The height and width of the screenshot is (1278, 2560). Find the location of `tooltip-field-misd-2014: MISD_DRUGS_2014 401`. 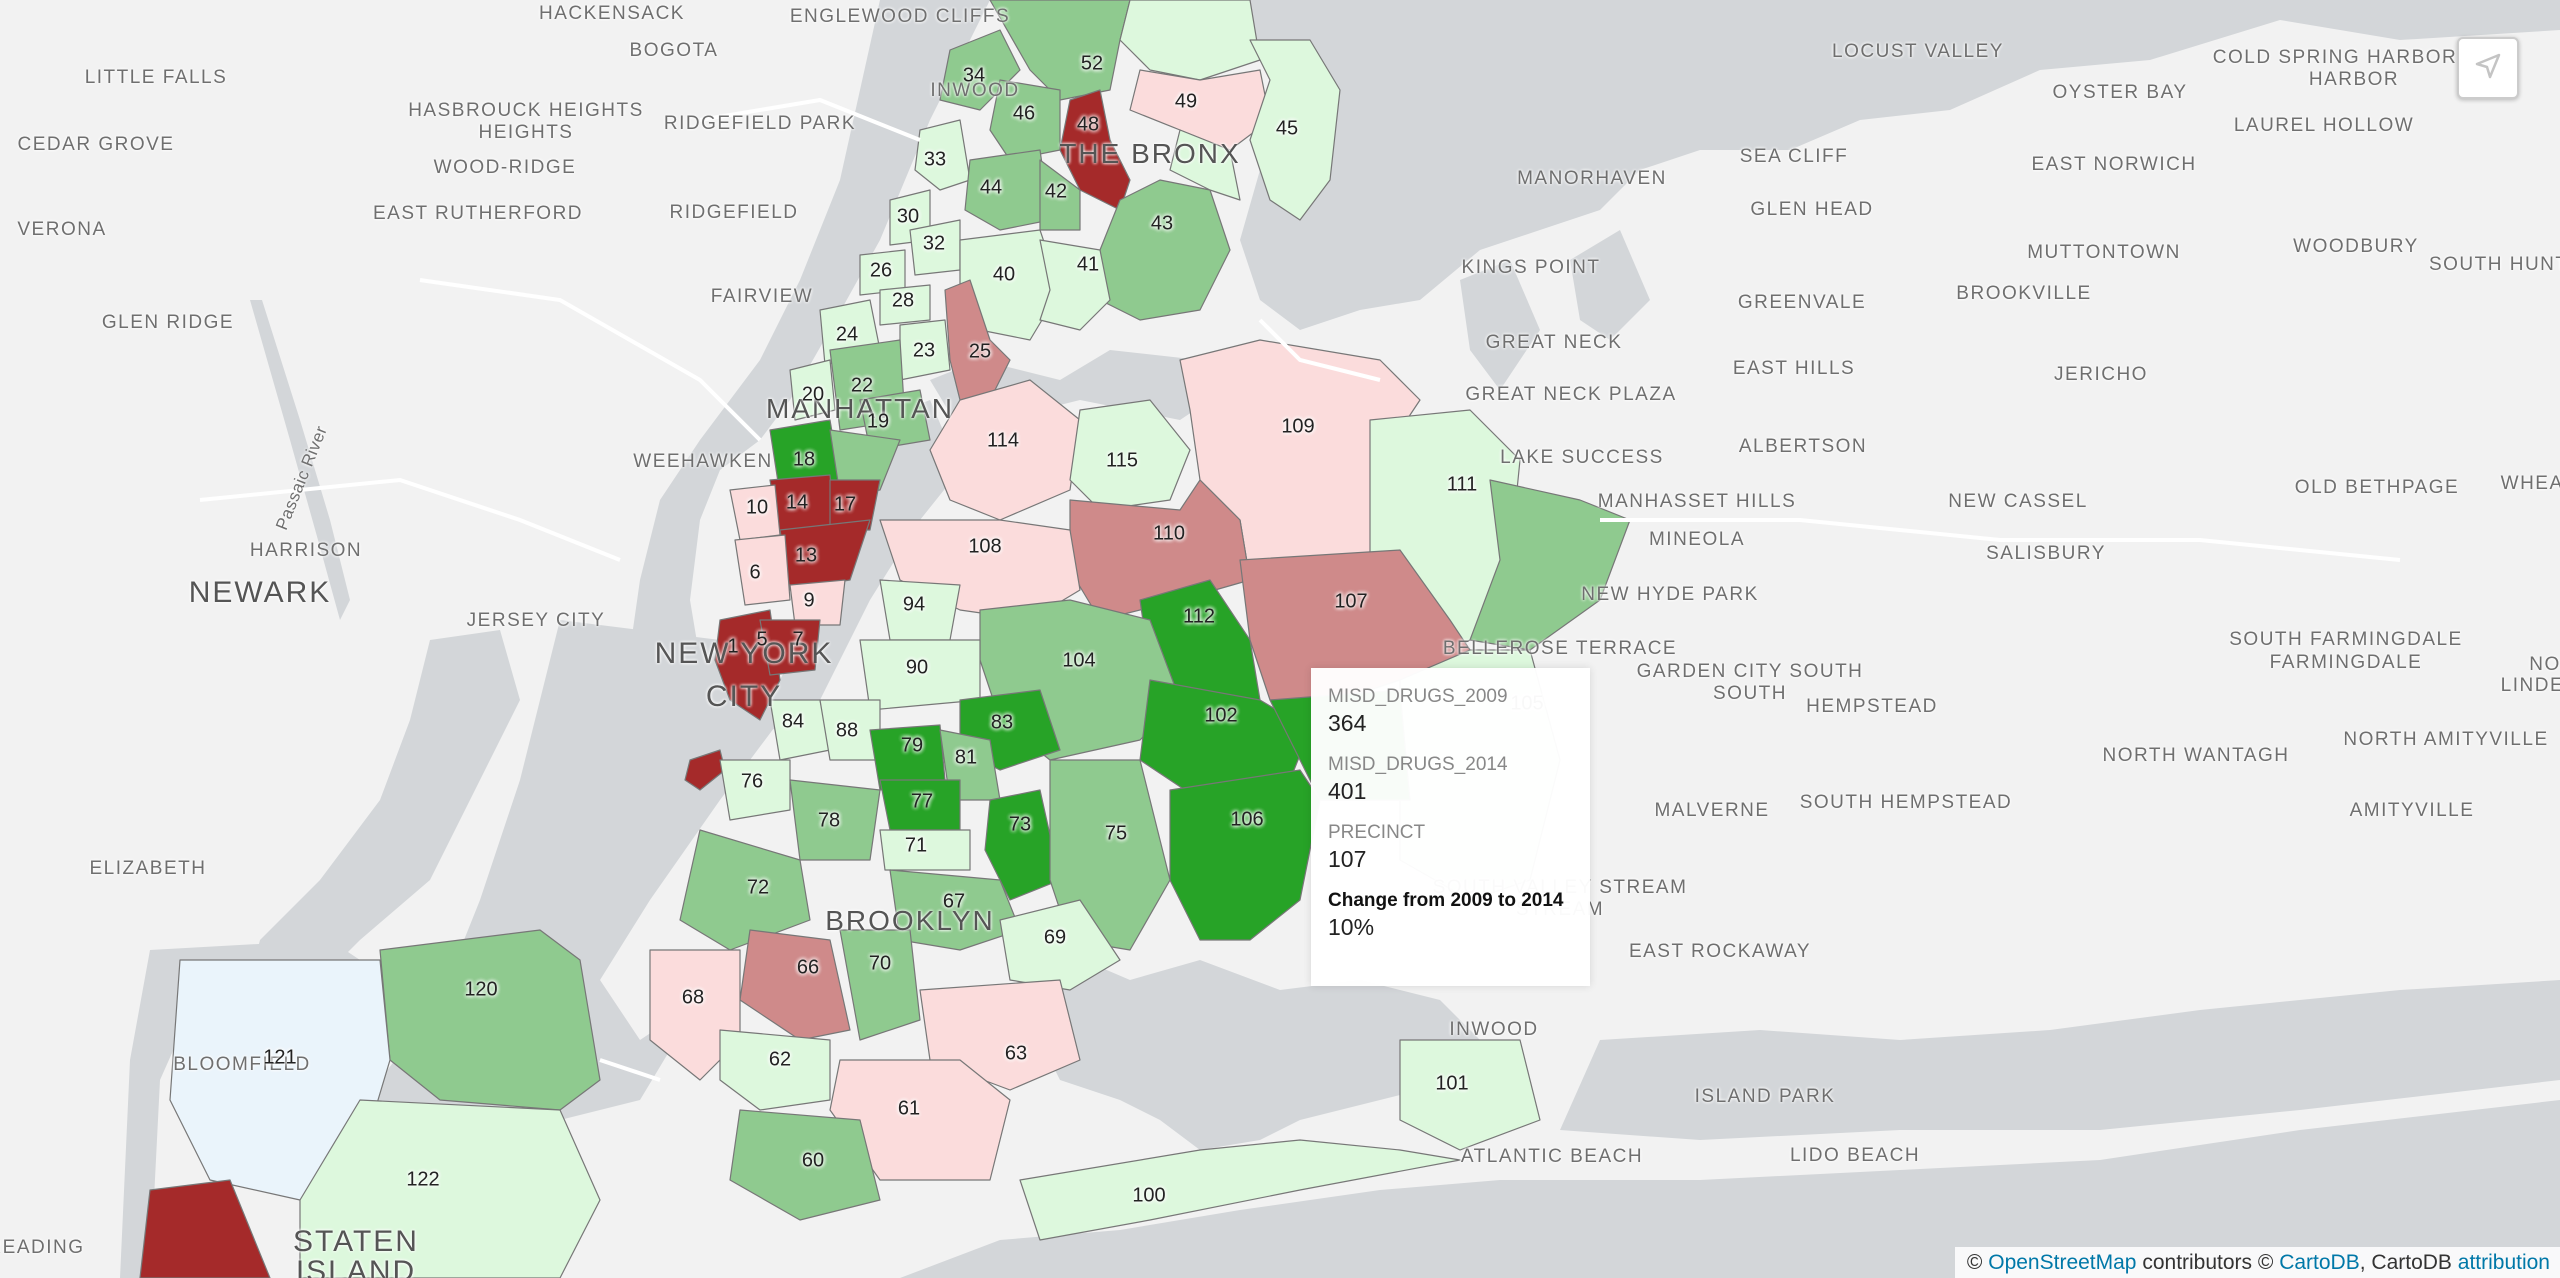

tooltip-field-misd-2014: MISD_DRUGS_2014 401 is located at coordinates (1450, 780).